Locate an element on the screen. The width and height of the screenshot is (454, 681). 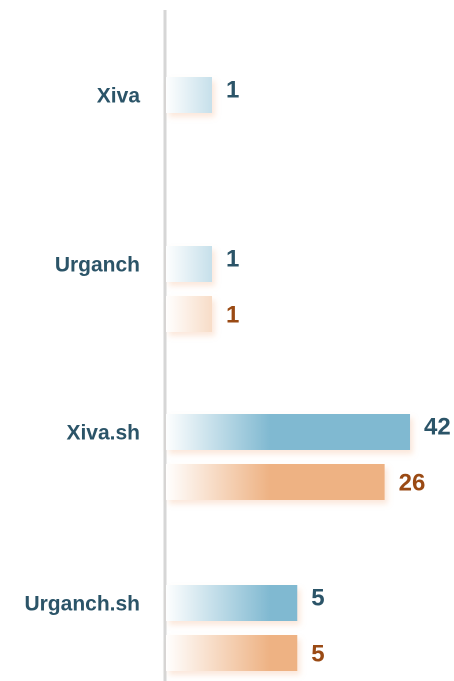
category-label: Xiva.sh is located at coordinates (103, 433).